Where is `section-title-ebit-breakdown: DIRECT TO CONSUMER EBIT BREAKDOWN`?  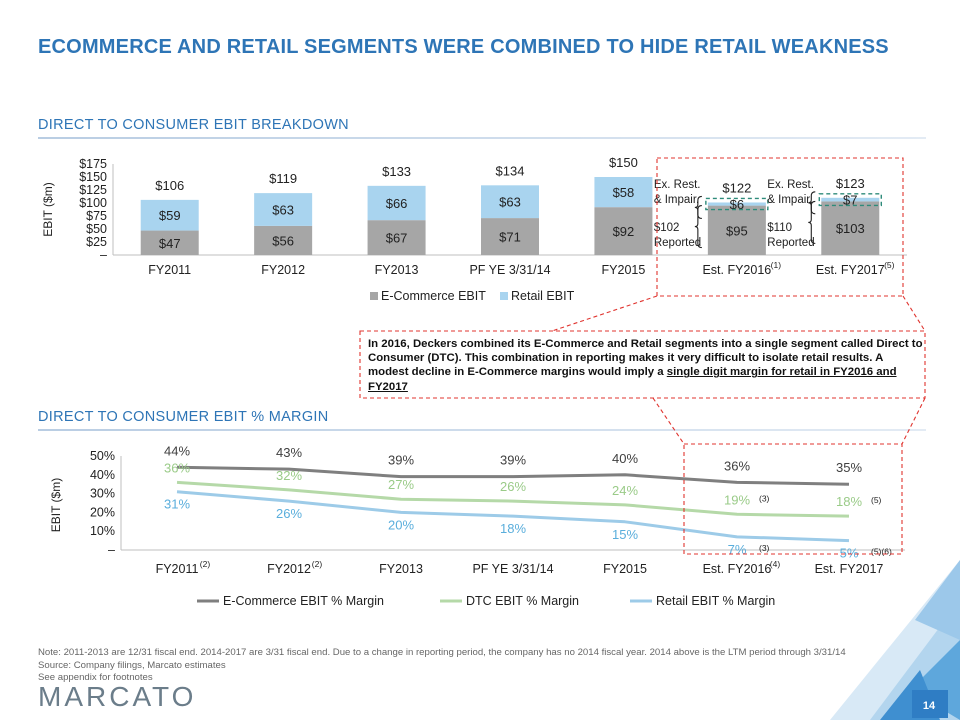 section-title-ebit-breakdown: DIRECT TO CONSUMER EBIT BREAKDOWN is located at coordinates (193, 125).